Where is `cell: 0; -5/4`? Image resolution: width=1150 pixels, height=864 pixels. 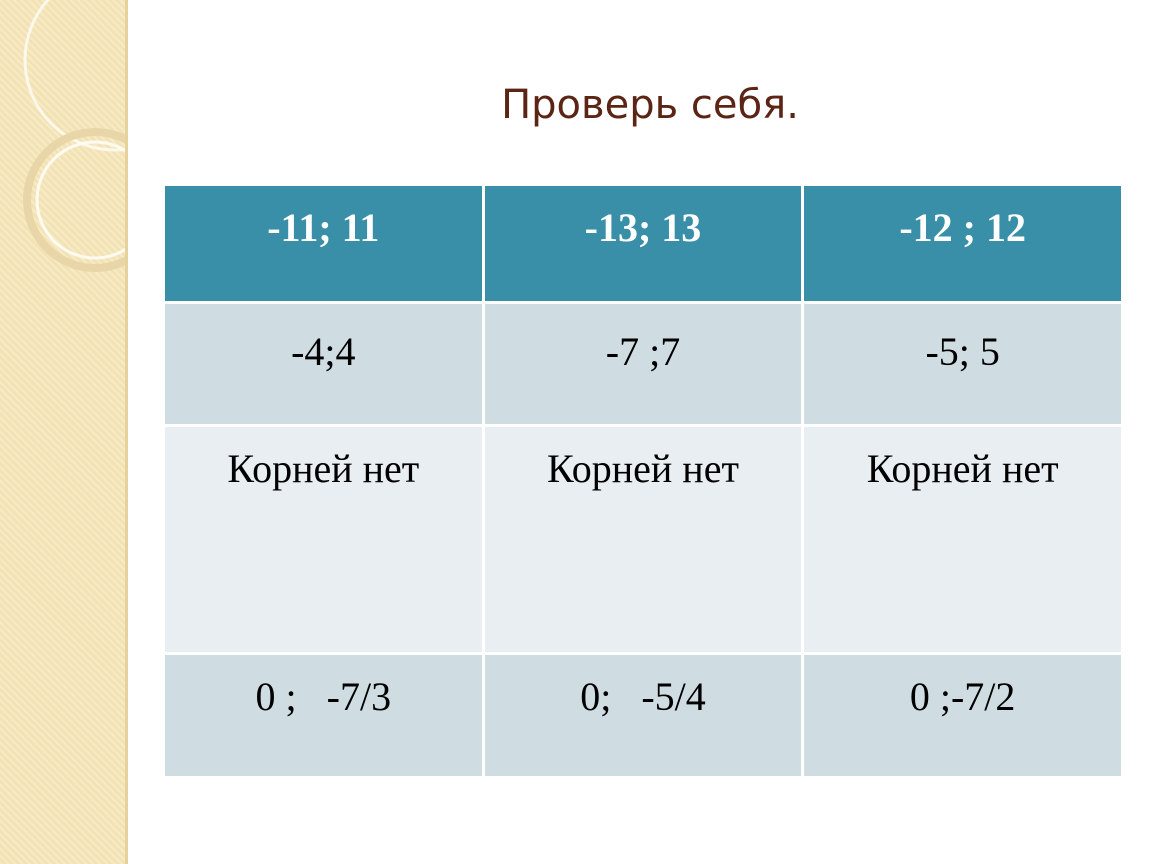
cell: 0; -5/4 is located at coordinates (643, 715).